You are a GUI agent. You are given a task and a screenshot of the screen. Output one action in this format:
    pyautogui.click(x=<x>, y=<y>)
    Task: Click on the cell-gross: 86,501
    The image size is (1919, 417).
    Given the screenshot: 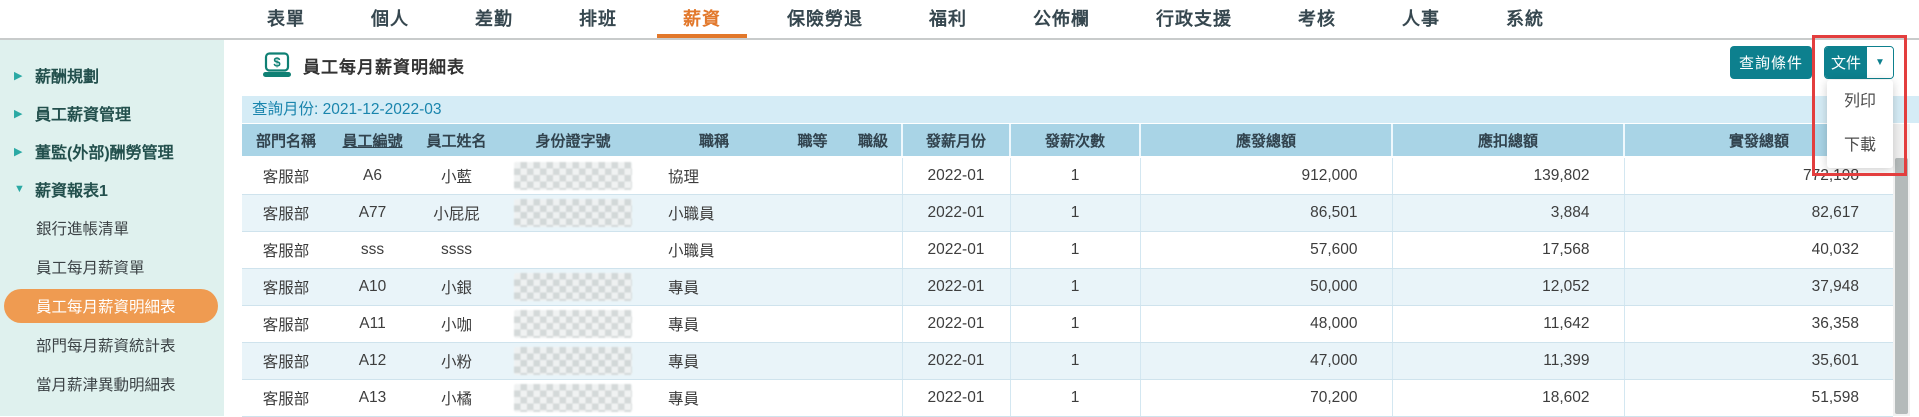 What is the action you would take?
    pyautogui.click(x=1265, y=213)
    